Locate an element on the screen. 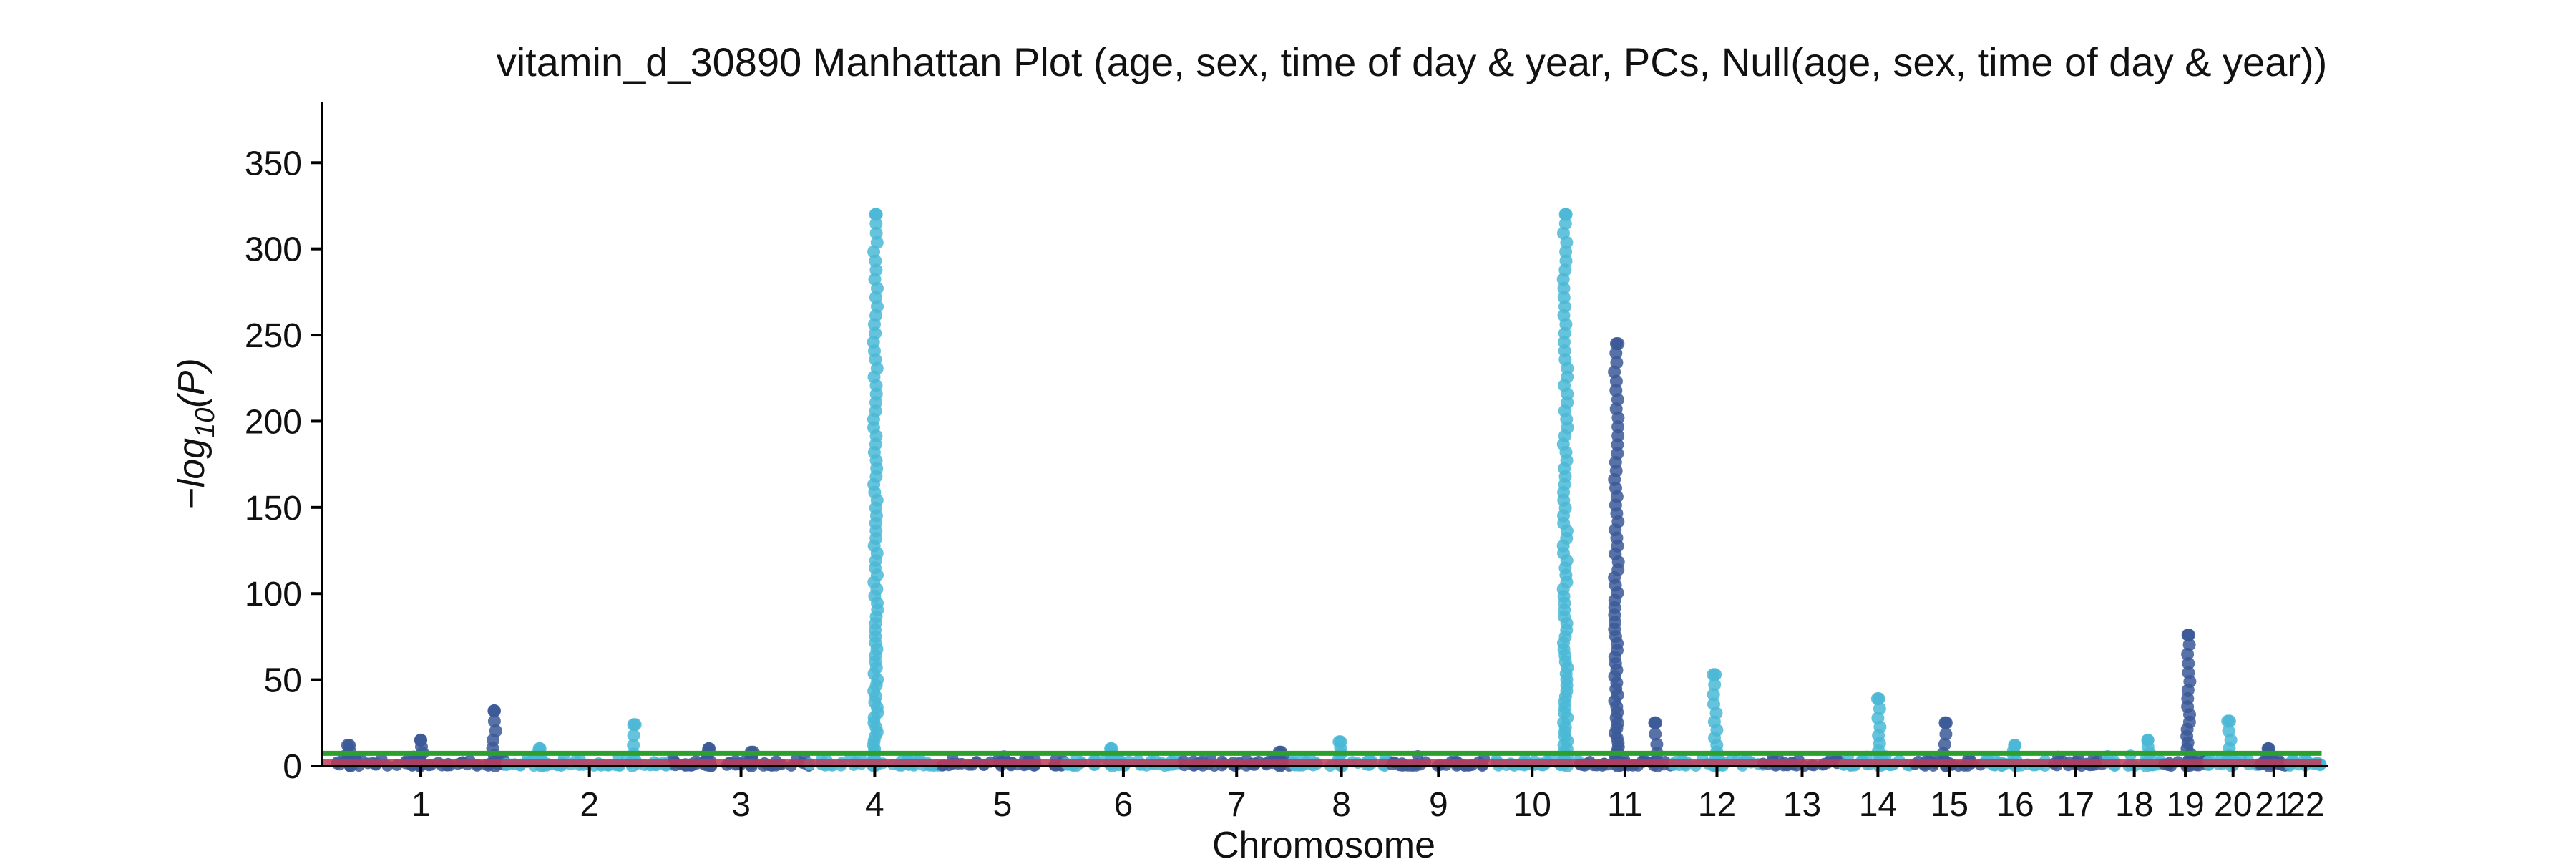 The width and height of the screenshot is (2576, 859). x-tick-label: 4 is located at coordinates (875, 805).